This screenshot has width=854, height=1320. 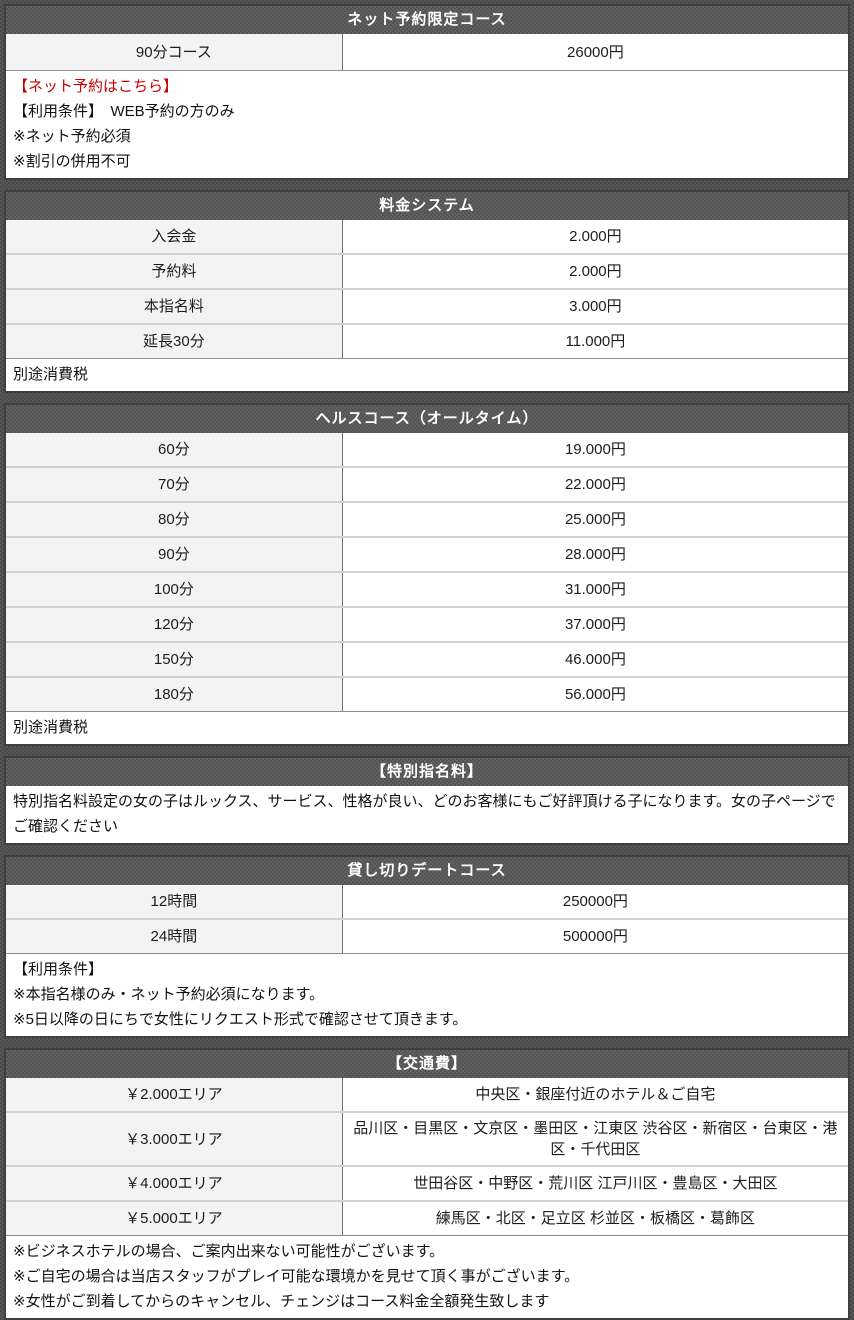 I want to click on table-row: 180分 56.000円, so click(x=427, y=693).